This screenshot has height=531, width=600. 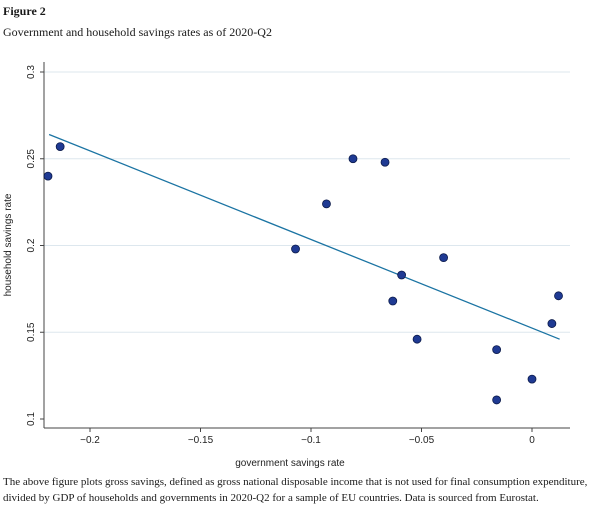 What do you see at coordinates (532, 440) in the screenshot?
I see `x-tick-label: 0` at bounding box center [532, 440].